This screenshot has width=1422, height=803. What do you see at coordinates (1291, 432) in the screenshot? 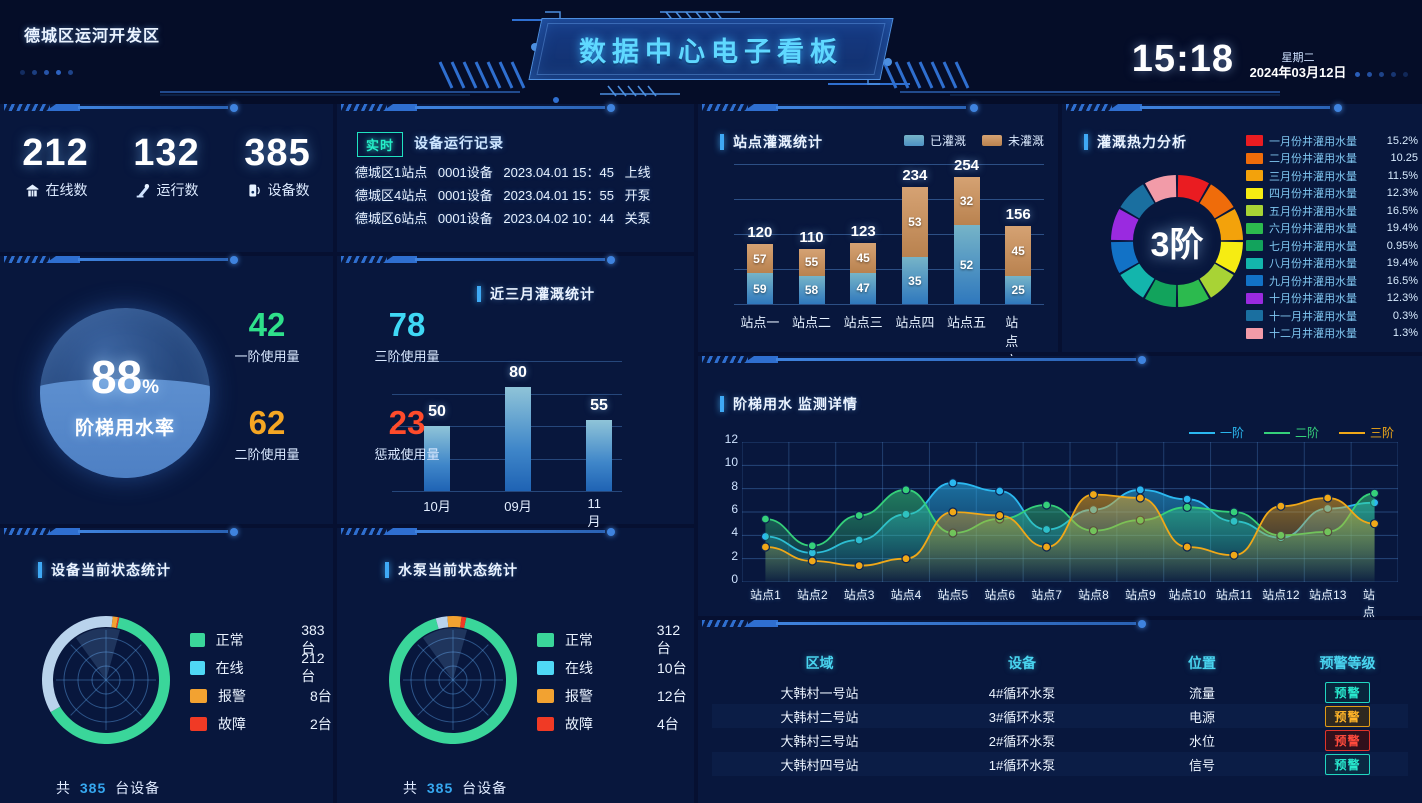
I see `legend-item-stage-2: 二阶` at bounding box center [1291, 432].